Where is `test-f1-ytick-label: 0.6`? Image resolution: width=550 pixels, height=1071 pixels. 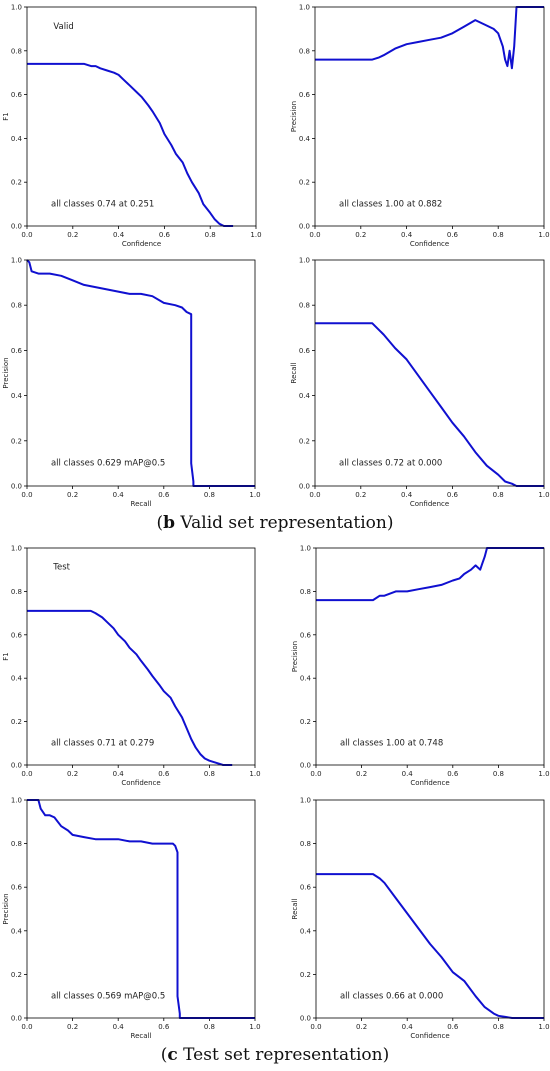 test-f1-ytick-label: 0.6 is located at coordinates (17, 635).